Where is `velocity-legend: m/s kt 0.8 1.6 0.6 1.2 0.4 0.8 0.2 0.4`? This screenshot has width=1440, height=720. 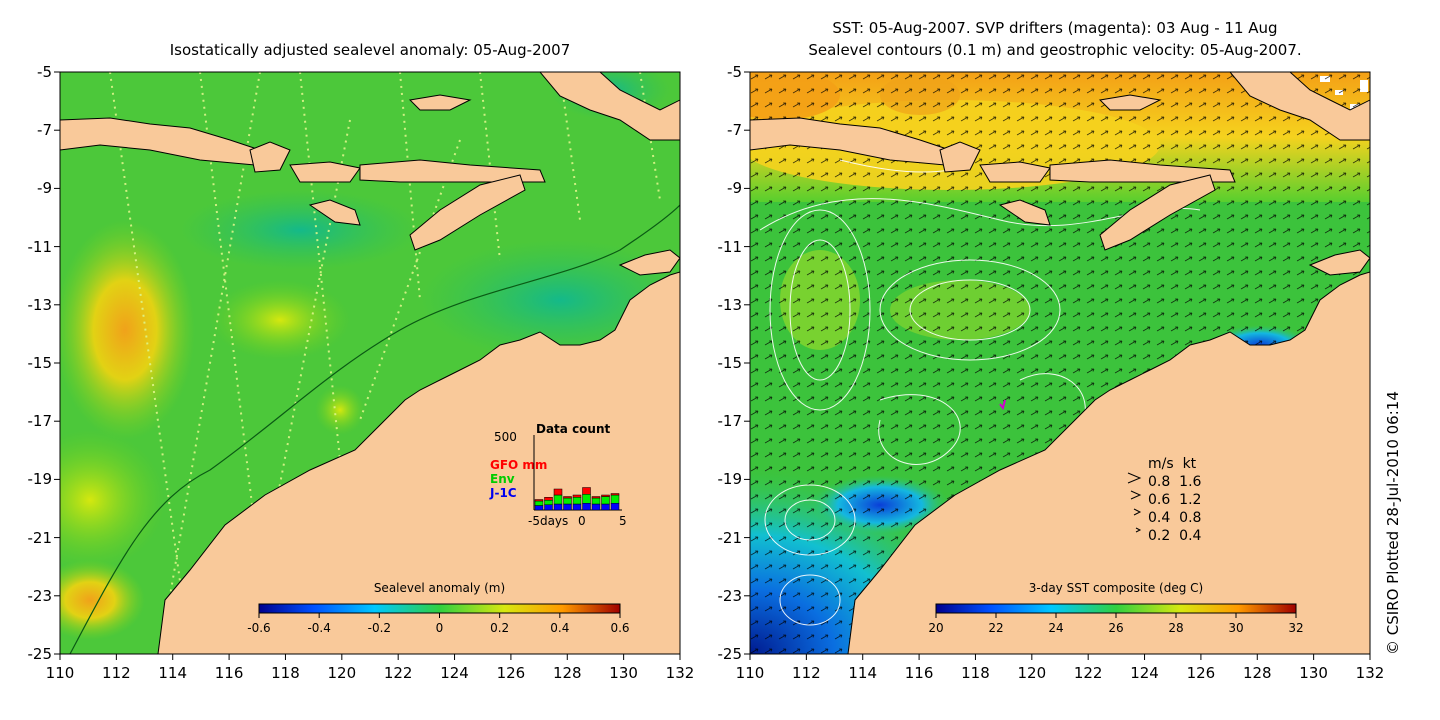 velocity-legend: m/s kt 0.8 1.6 0.6 1.2 0.4 0.8 0.2 0.4 is located at coordinates (1174, 500).